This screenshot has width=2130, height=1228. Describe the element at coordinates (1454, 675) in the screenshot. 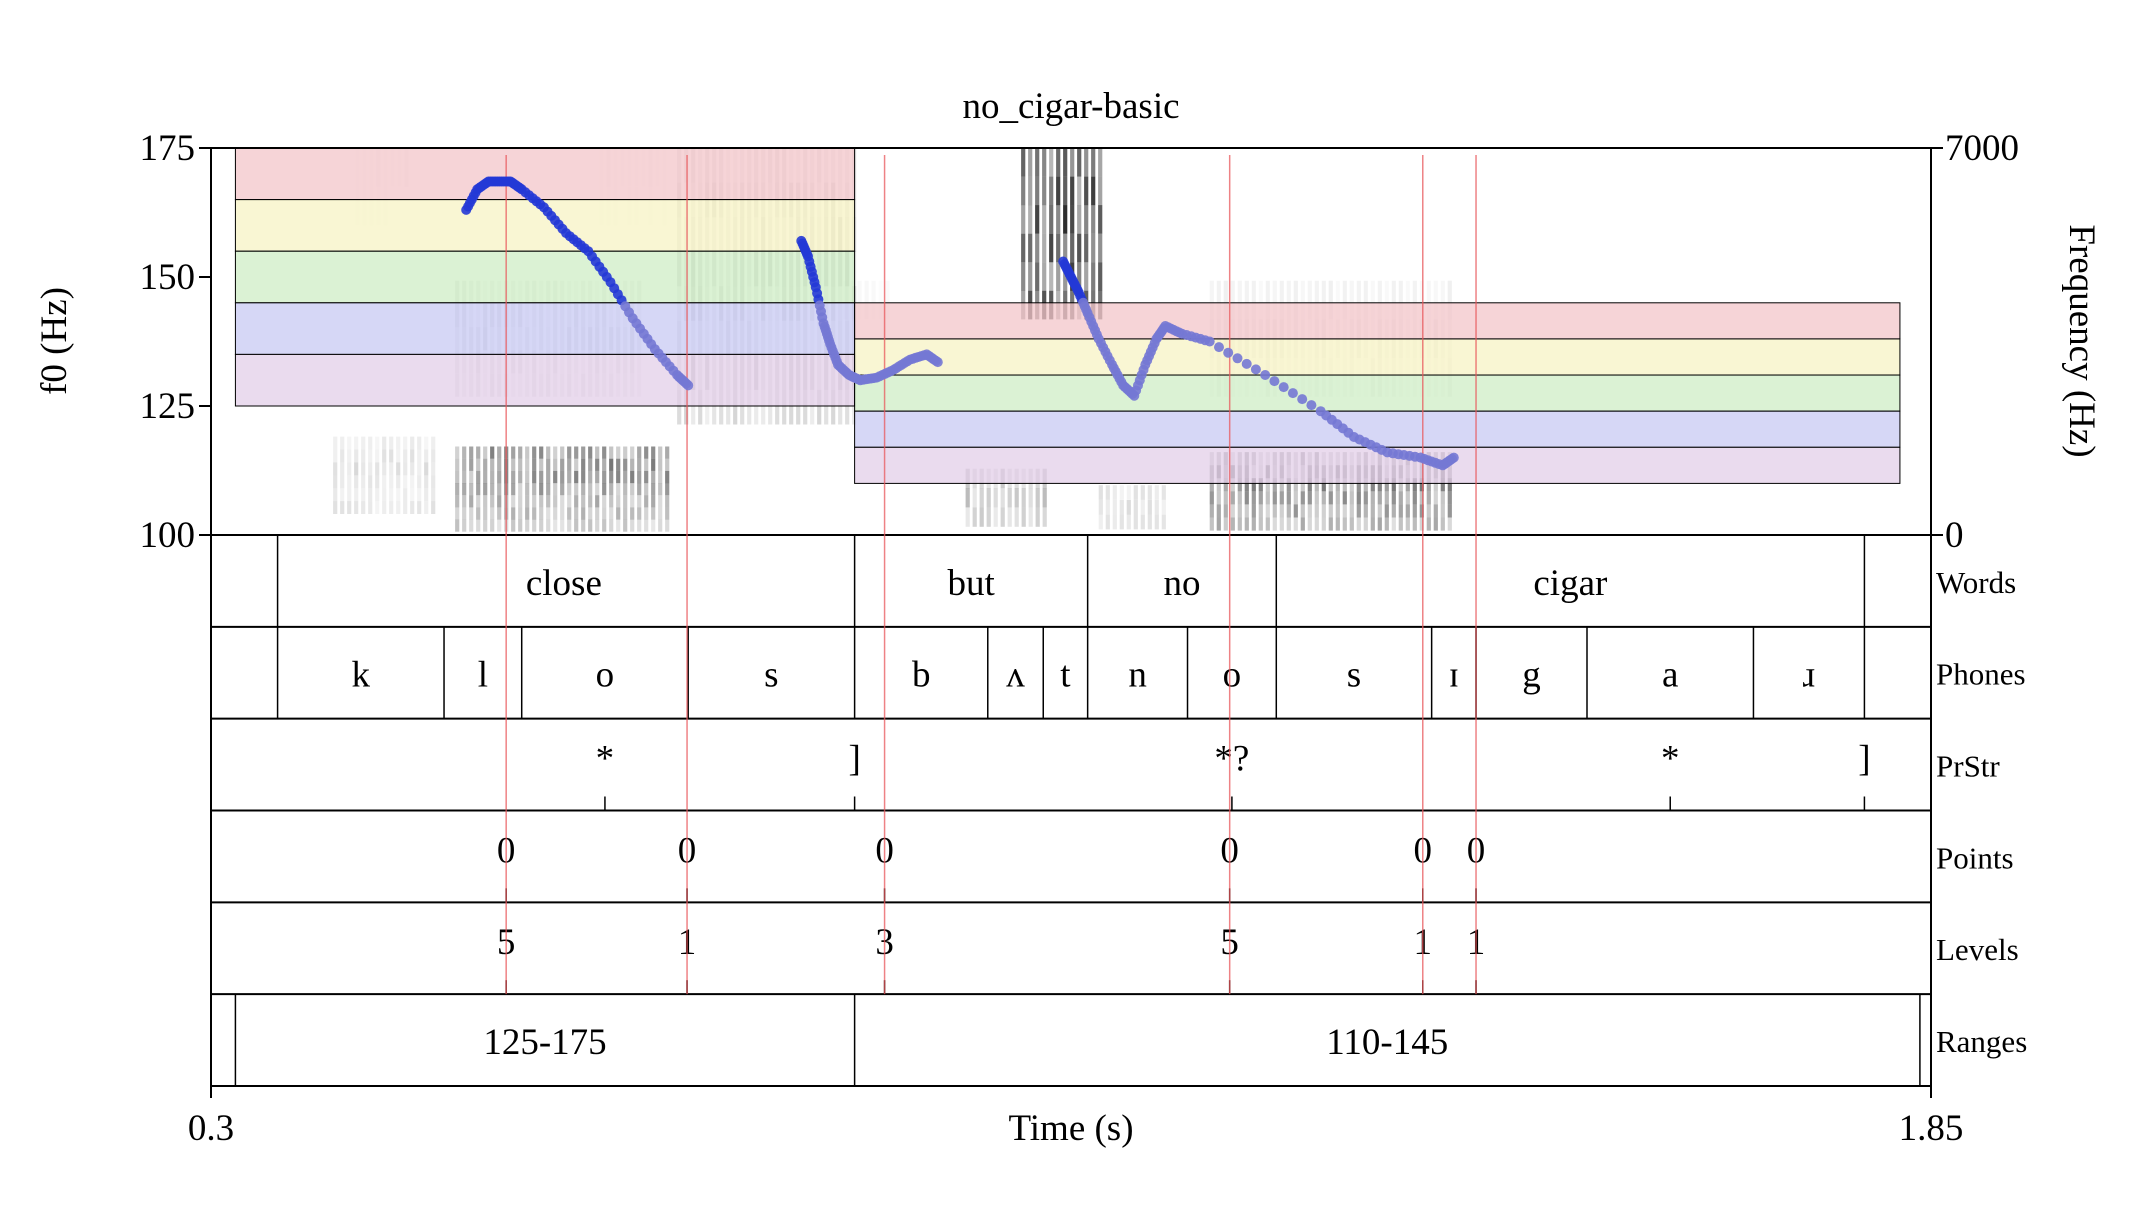

I see `interval-label: ɪ` at that location.